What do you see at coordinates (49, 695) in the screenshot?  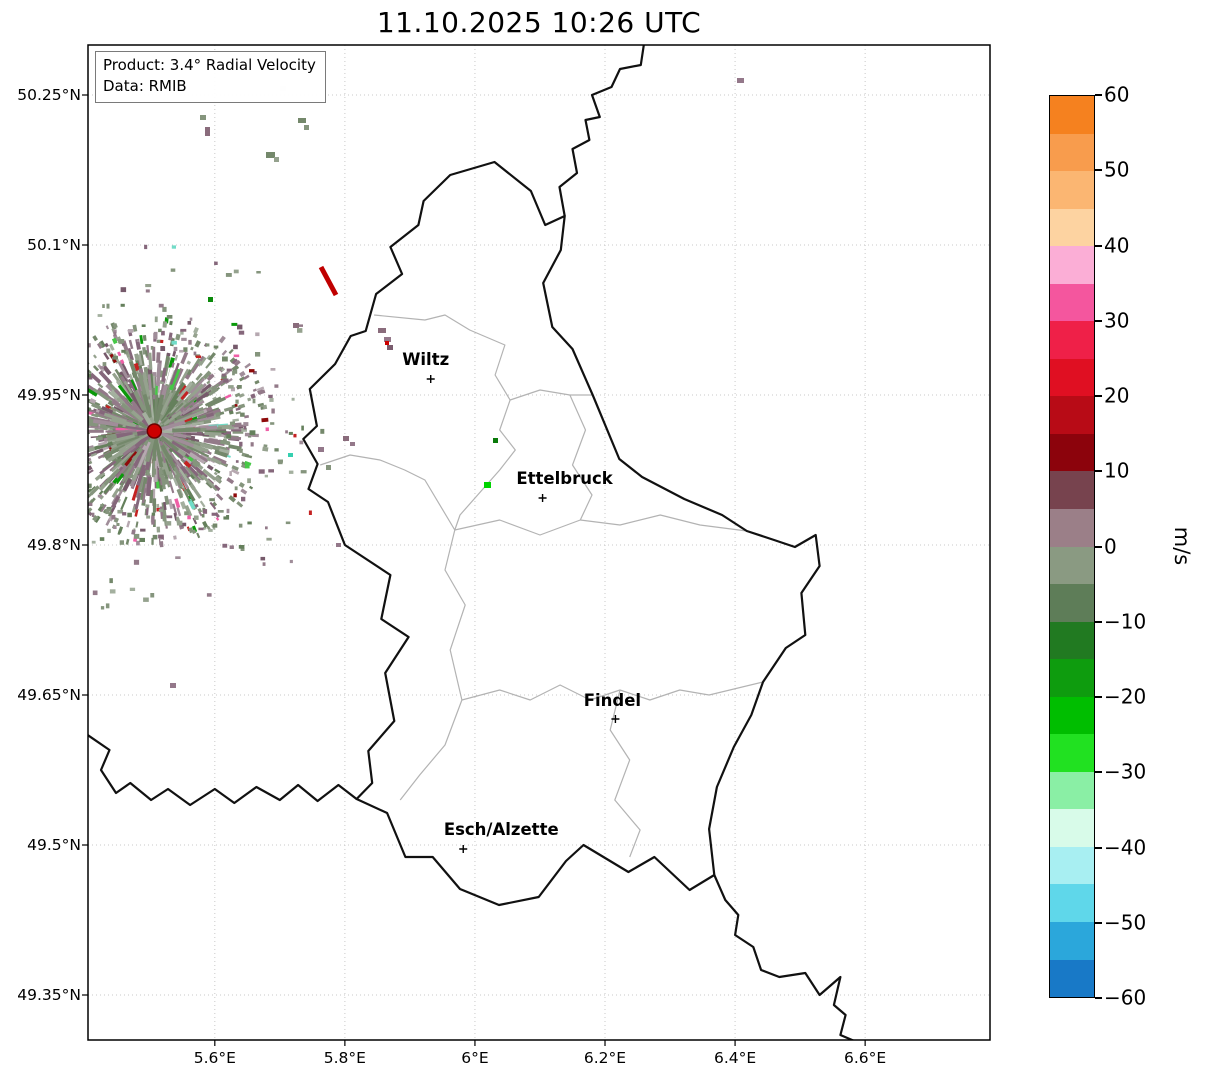 I see `y-tick-label: 49.65°N` at bounding box center [49, 695].